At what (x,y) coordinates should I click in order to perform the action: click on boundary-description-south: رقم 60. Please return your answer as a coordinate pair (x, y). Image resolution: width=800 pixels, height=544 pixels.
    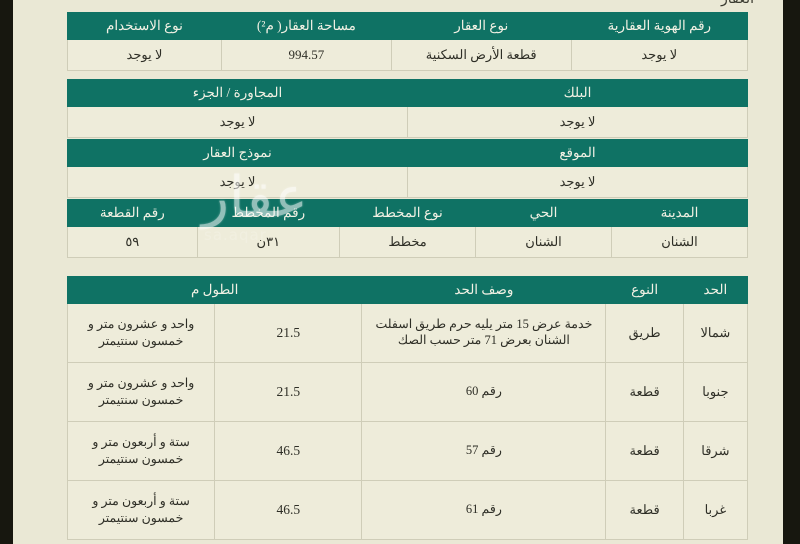
    Looking at the image, I should click on (484, 392).